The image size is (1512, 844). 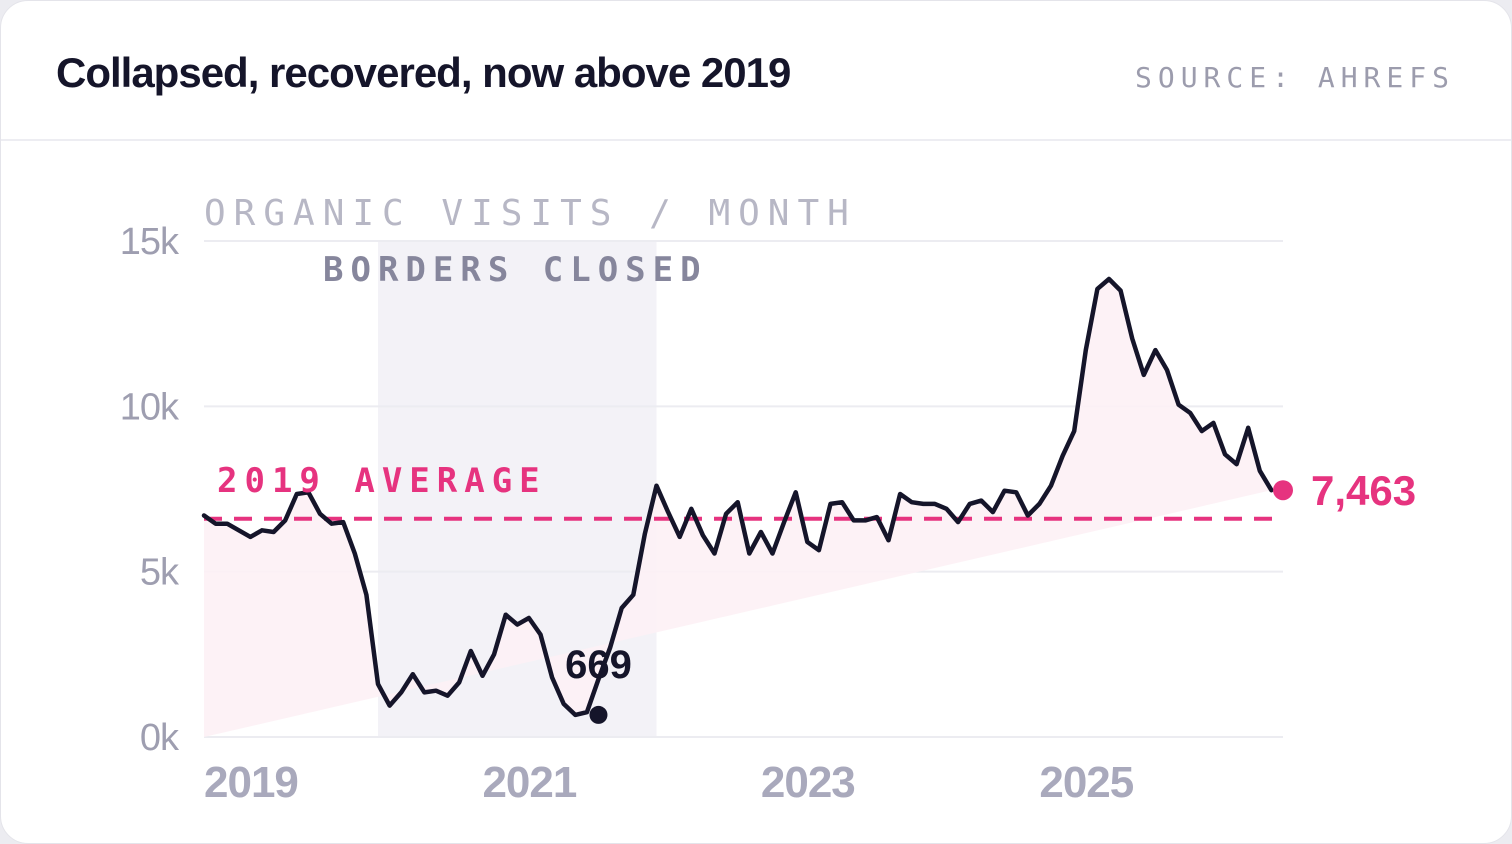 What do you see at coordinates (150, 407) in the screenshot?
I see `y-tick-label: 10k` at bounding box center [150, 407].